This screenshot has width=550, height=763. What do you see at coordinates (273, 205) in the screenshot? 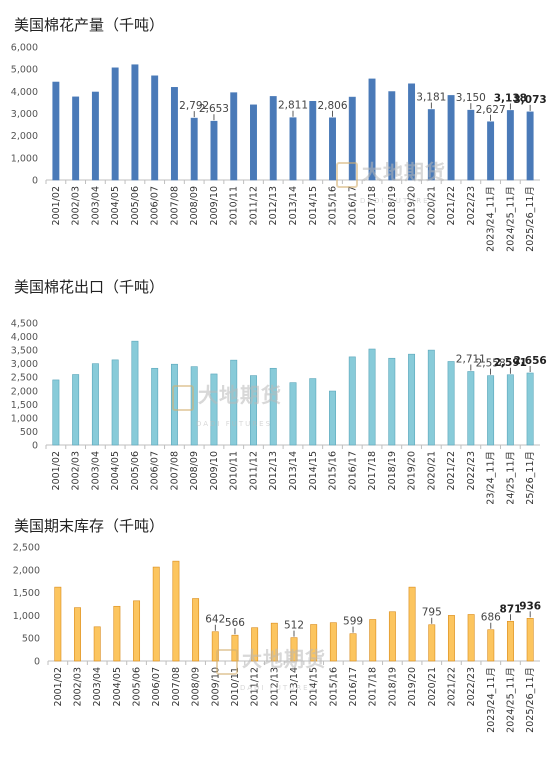
I see `x-tick-label: 2012/13` at bounding box center [273, 205].